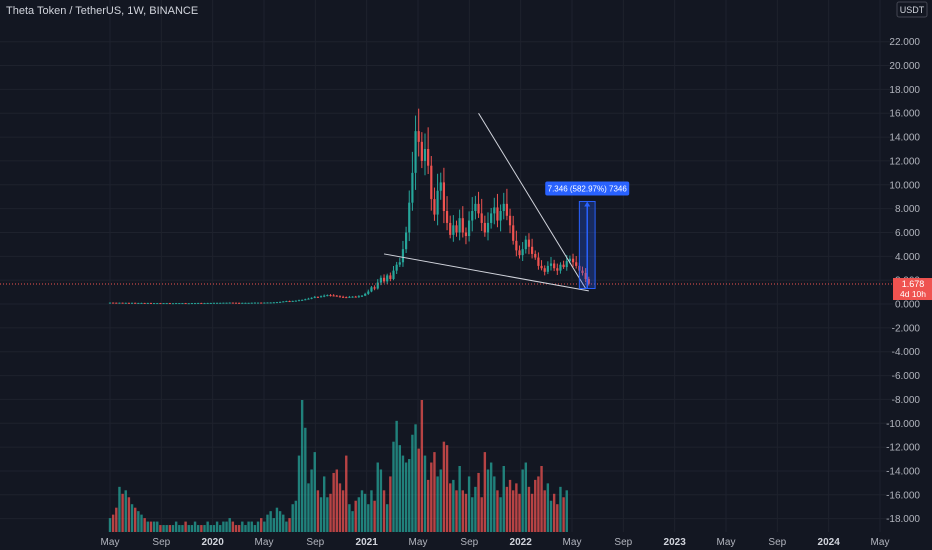  Describe the element at coordinates (367, 542) in the screenshot. I see `time-tick-label: 2021` at that location.